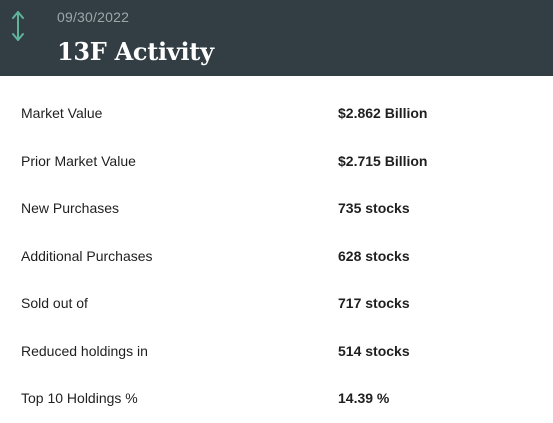  I want to click on row-label: Additional Purchases, so click(87, 255).